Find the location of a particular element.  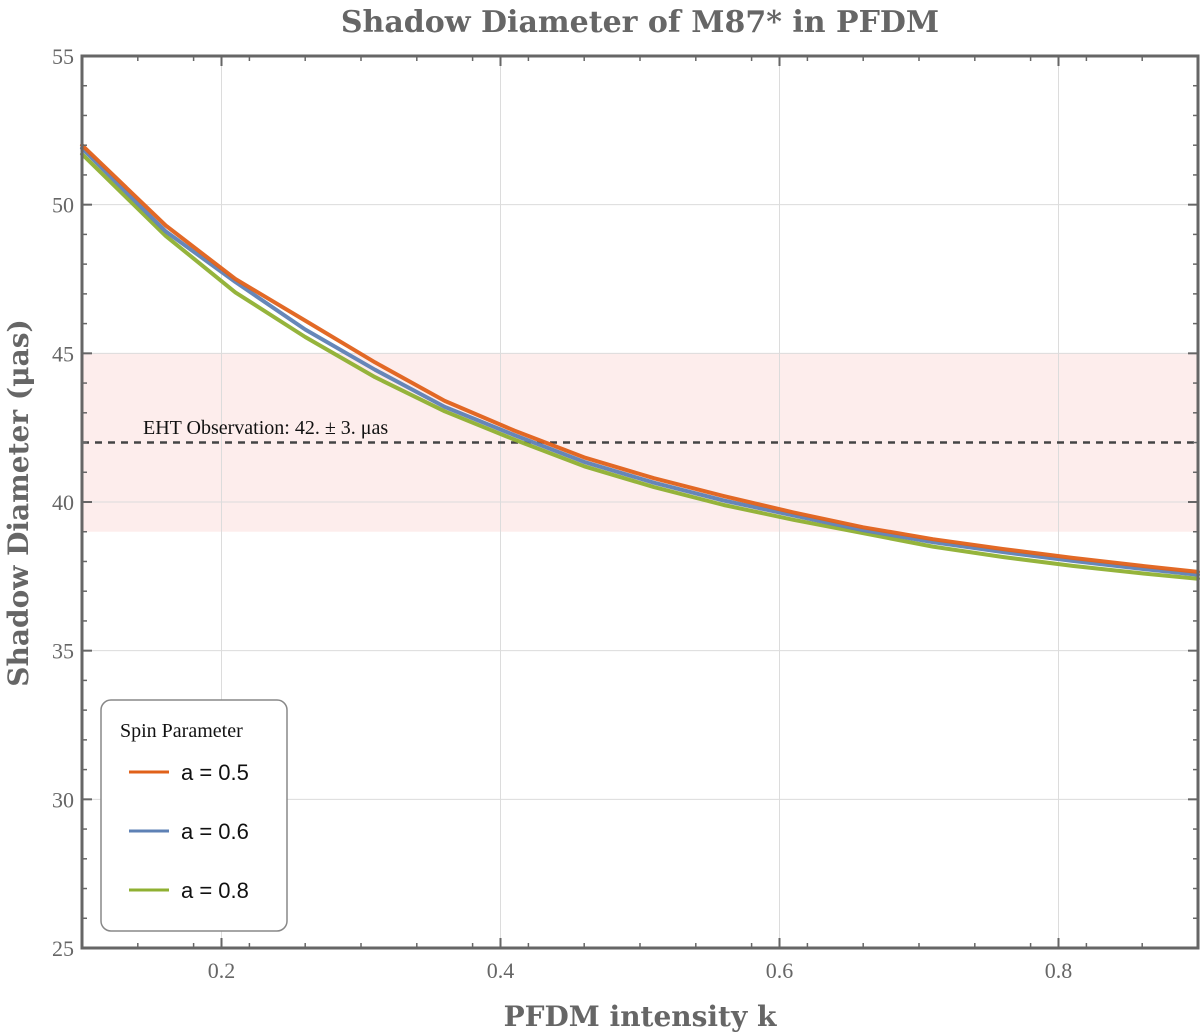

y-tick-label-3: 40 is located at coordinates (63, 502).